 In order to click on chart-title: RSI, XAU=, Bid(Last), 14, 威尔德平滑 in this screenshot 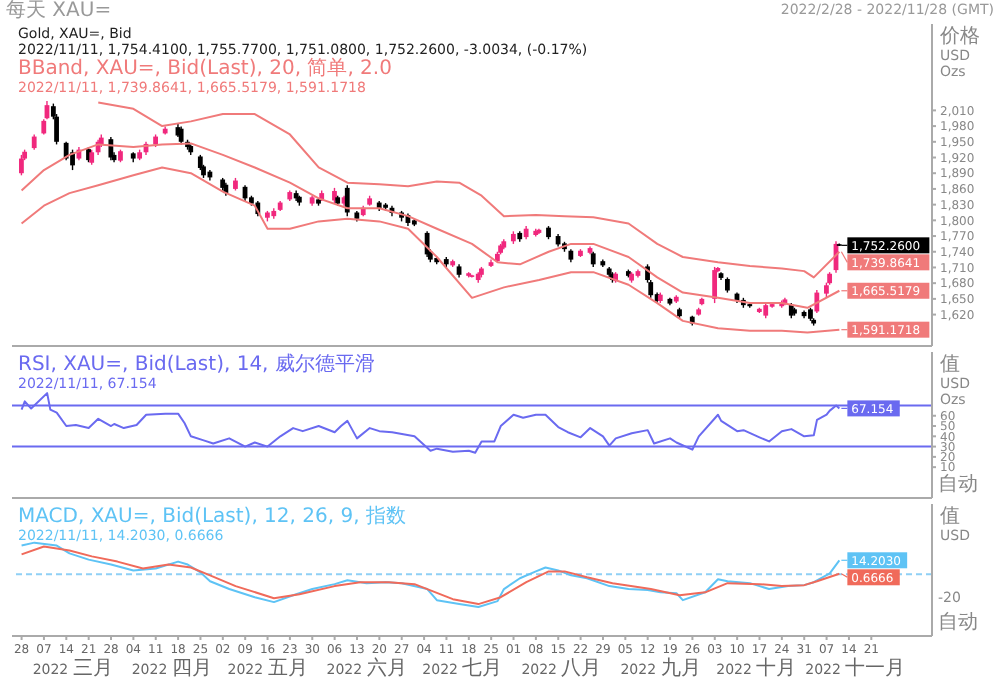, I will do `click(196, 365)`.